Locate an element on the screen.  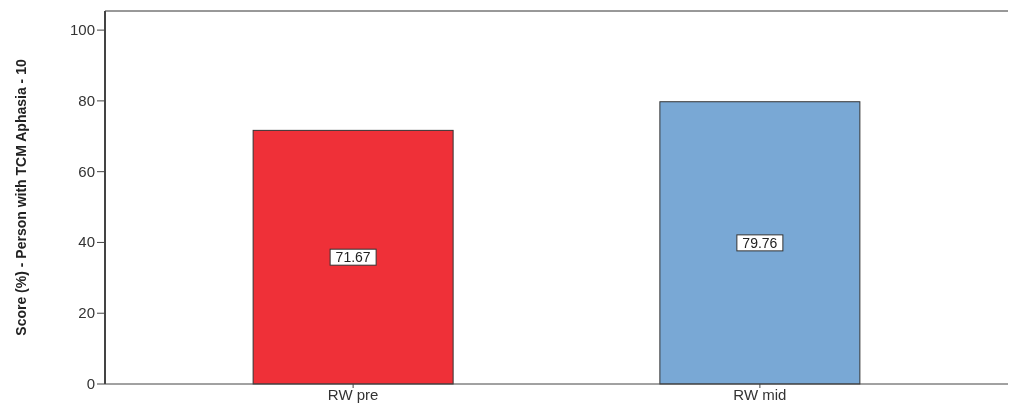
y-tick-label: 40 is located at coordinates (86, 242).